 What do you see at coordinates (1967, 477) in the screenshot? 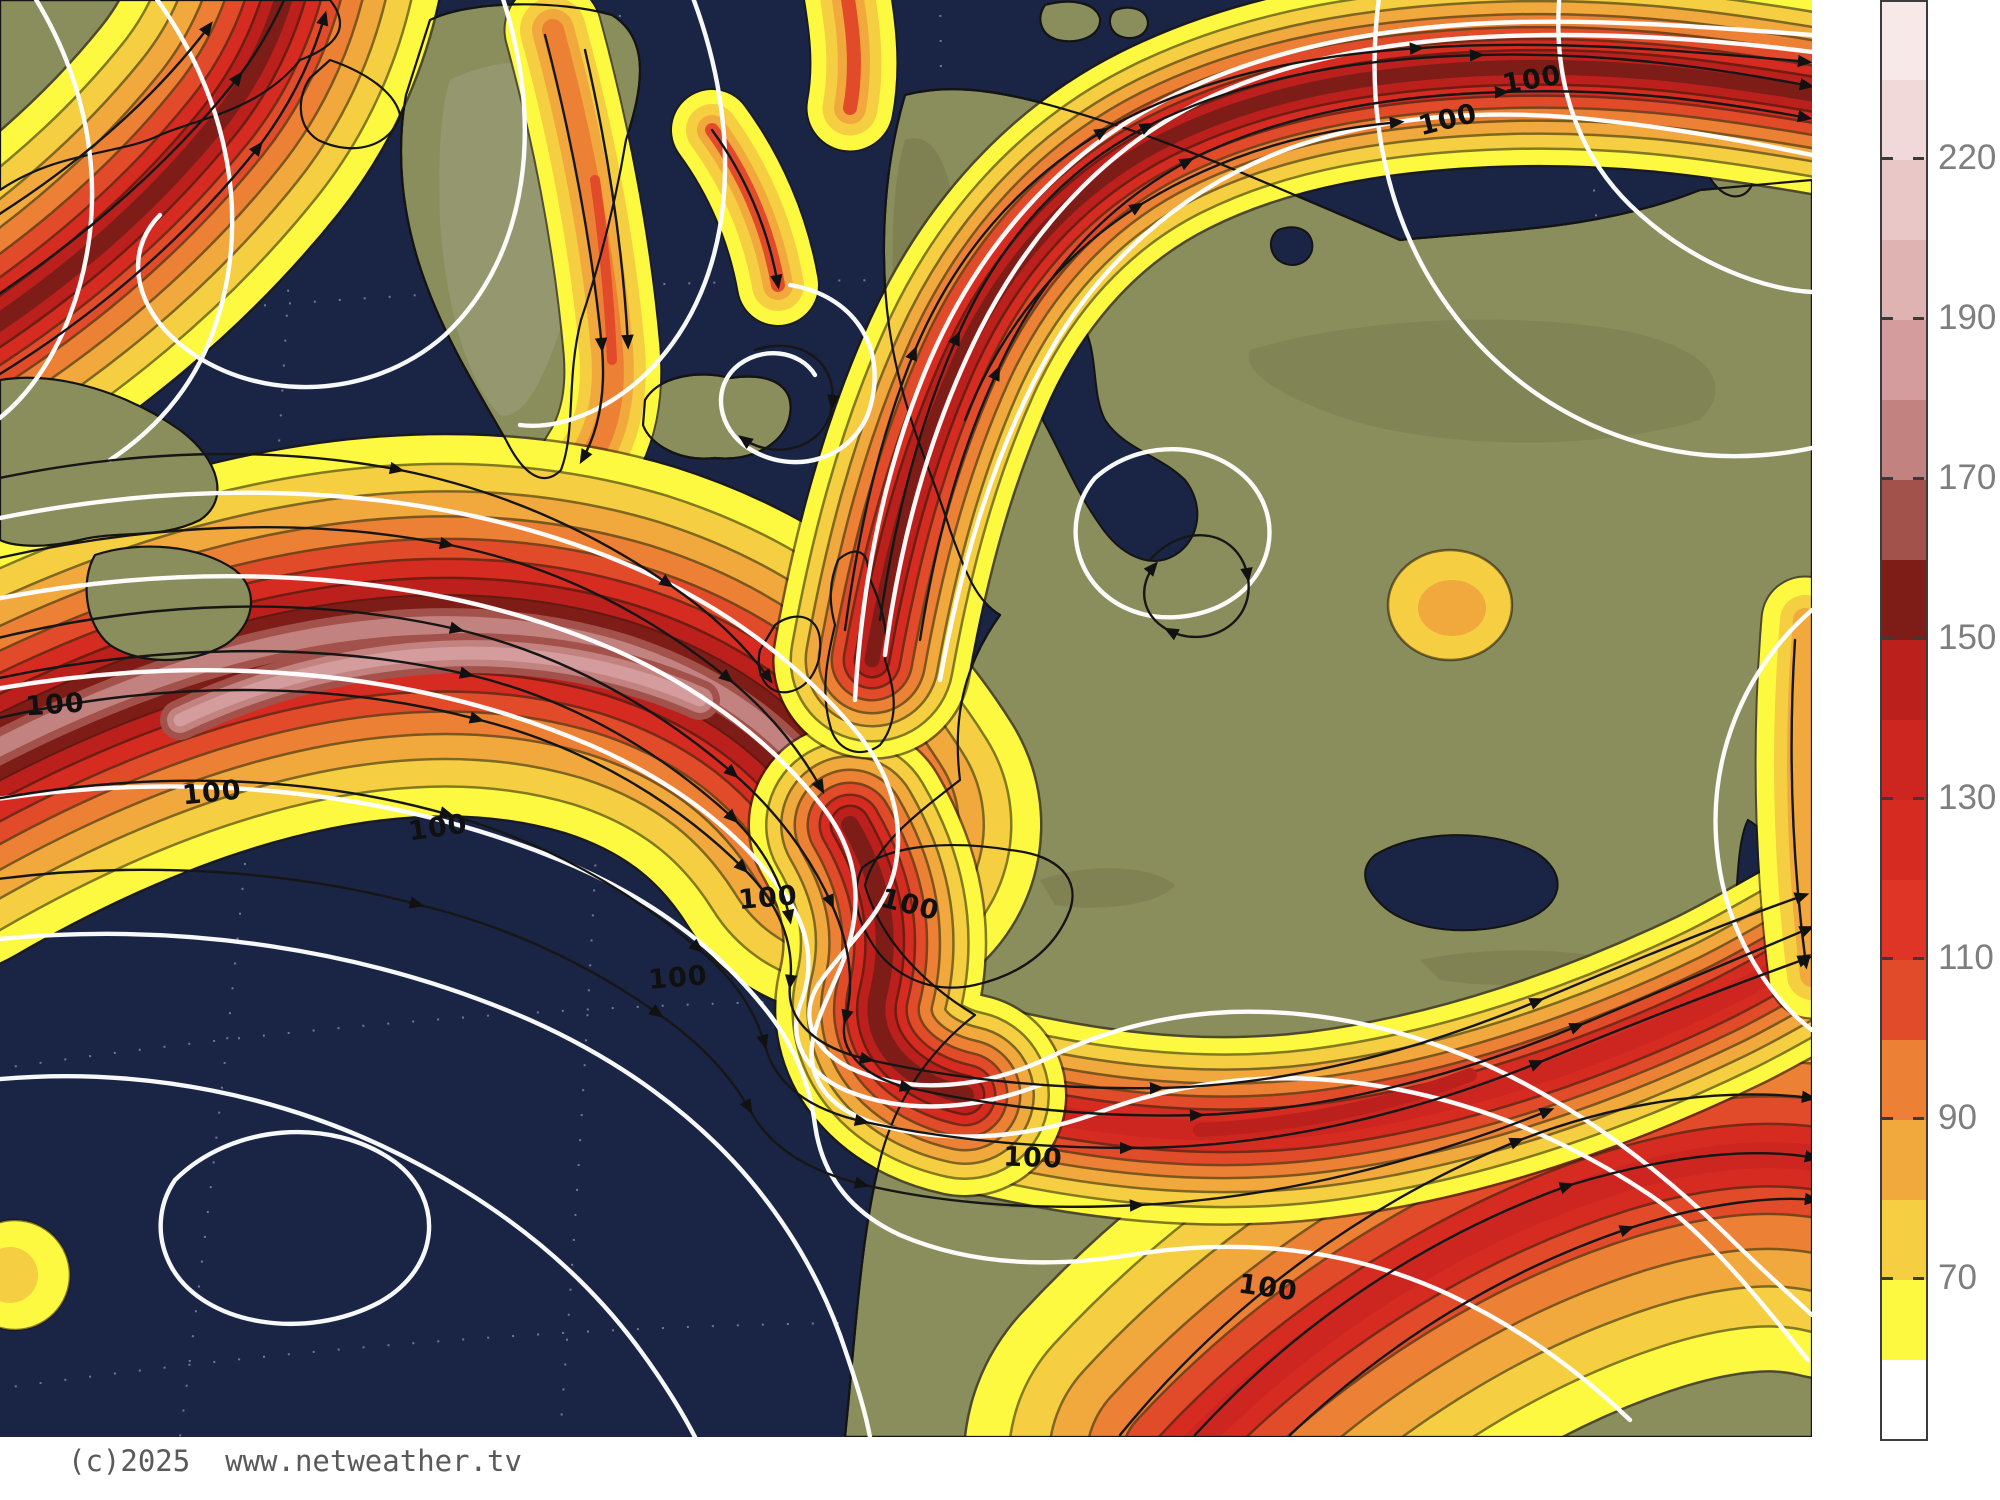
I see `colorbar-tick-label: 170` at bounding box center [1967, 477].